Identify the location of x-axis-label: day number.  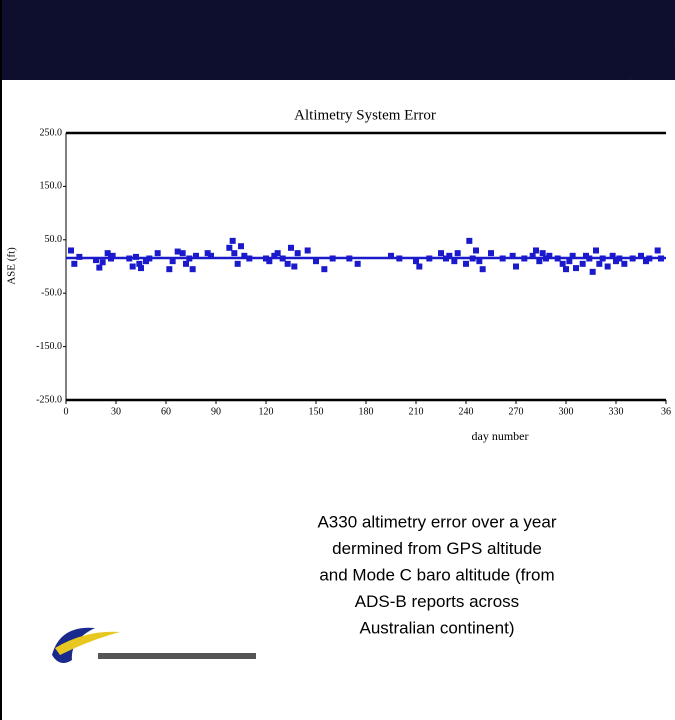
(500, 436).